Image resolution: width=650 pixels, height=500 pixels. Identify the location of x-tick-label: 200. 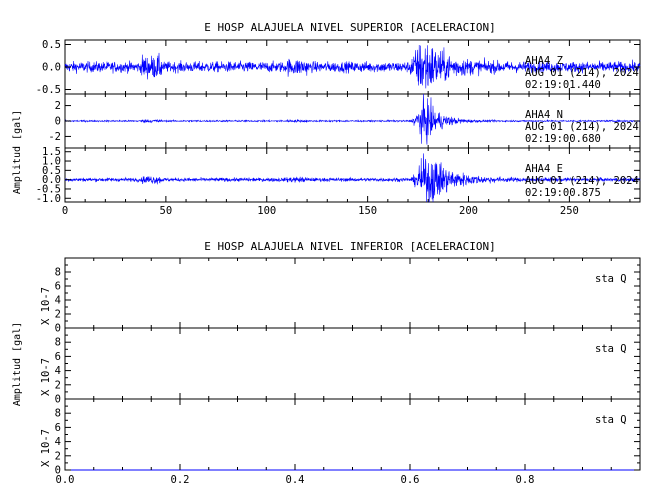
(468, 211).